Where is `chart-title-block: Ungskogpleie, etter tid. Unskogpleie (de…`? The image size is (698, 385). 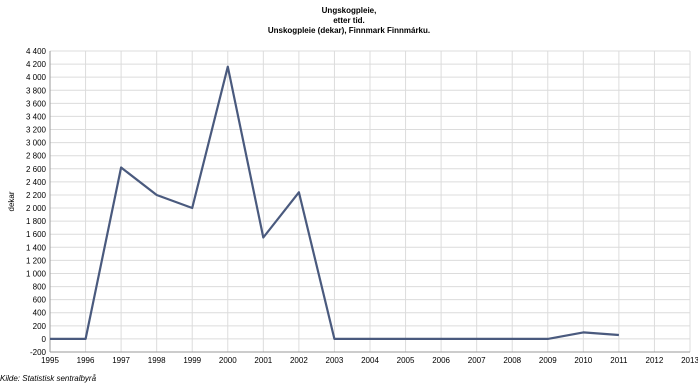 chart-title-block: Ungskogpleie, etter tid. Unskogpleie (de… is located at coordinates (349, 21).